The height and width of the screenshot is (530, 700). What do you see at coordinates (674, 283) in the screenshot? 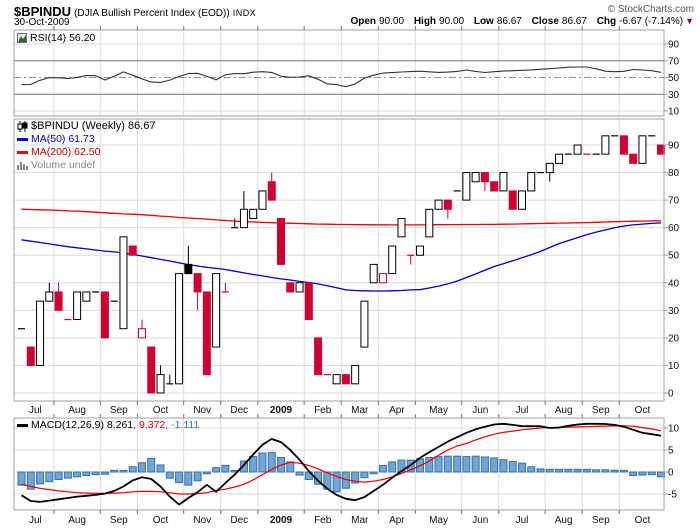
I see `svg-text: 40` at bounding box center [674, 283].